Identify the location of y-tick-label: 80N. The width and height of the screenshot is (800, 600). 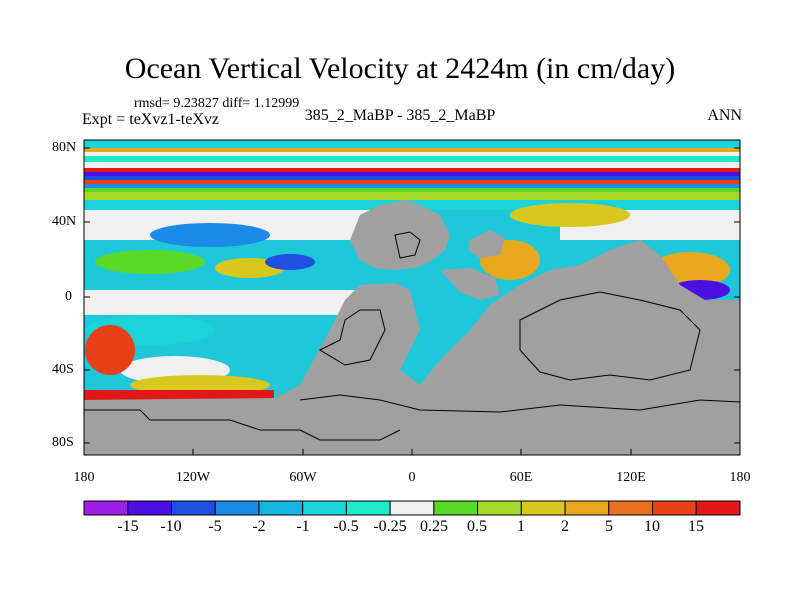
(64, 147).